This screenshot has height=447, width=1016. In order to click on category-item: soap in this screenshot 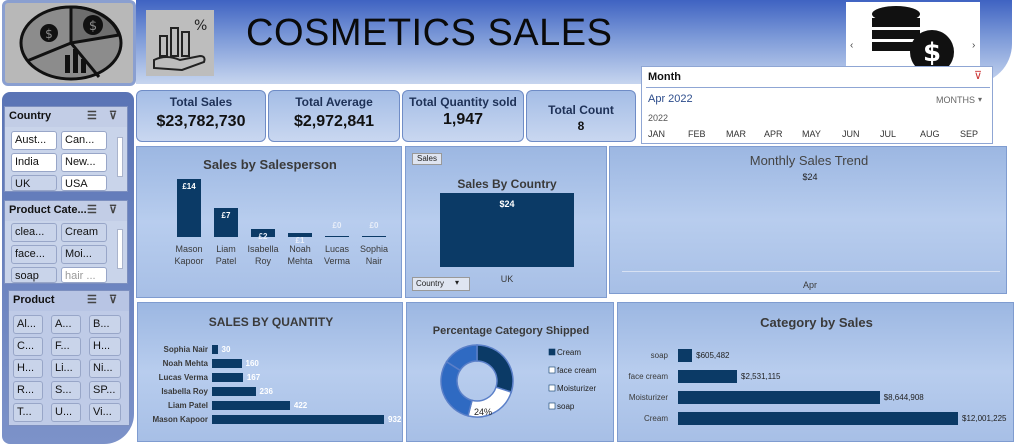, I will do `click(34, 275)`.